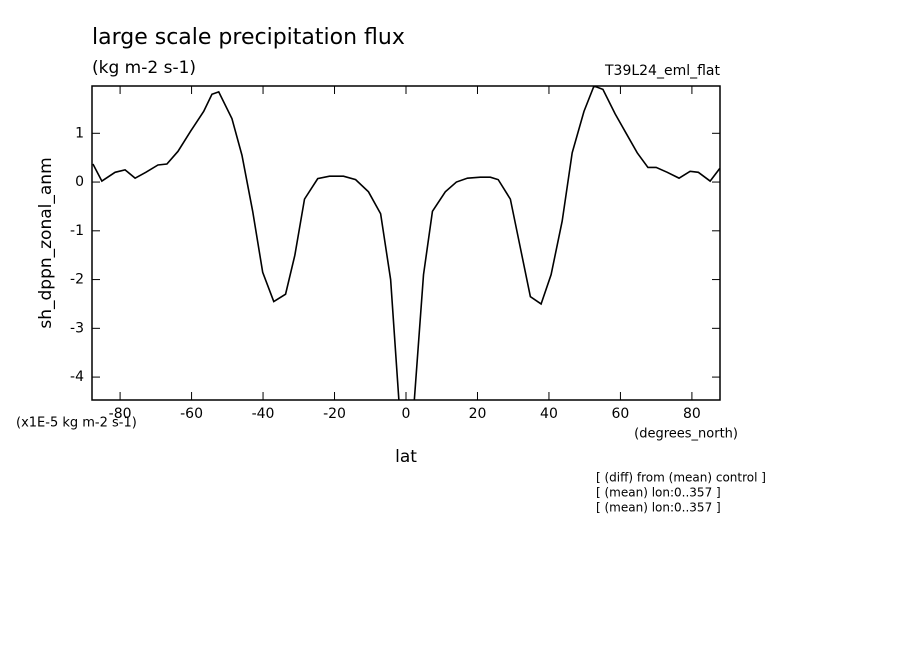  Describe the element at coordinates (46, 242) in the screenshot. I see `y-axis-label: sh_dppn_zonal_anm` at that location.